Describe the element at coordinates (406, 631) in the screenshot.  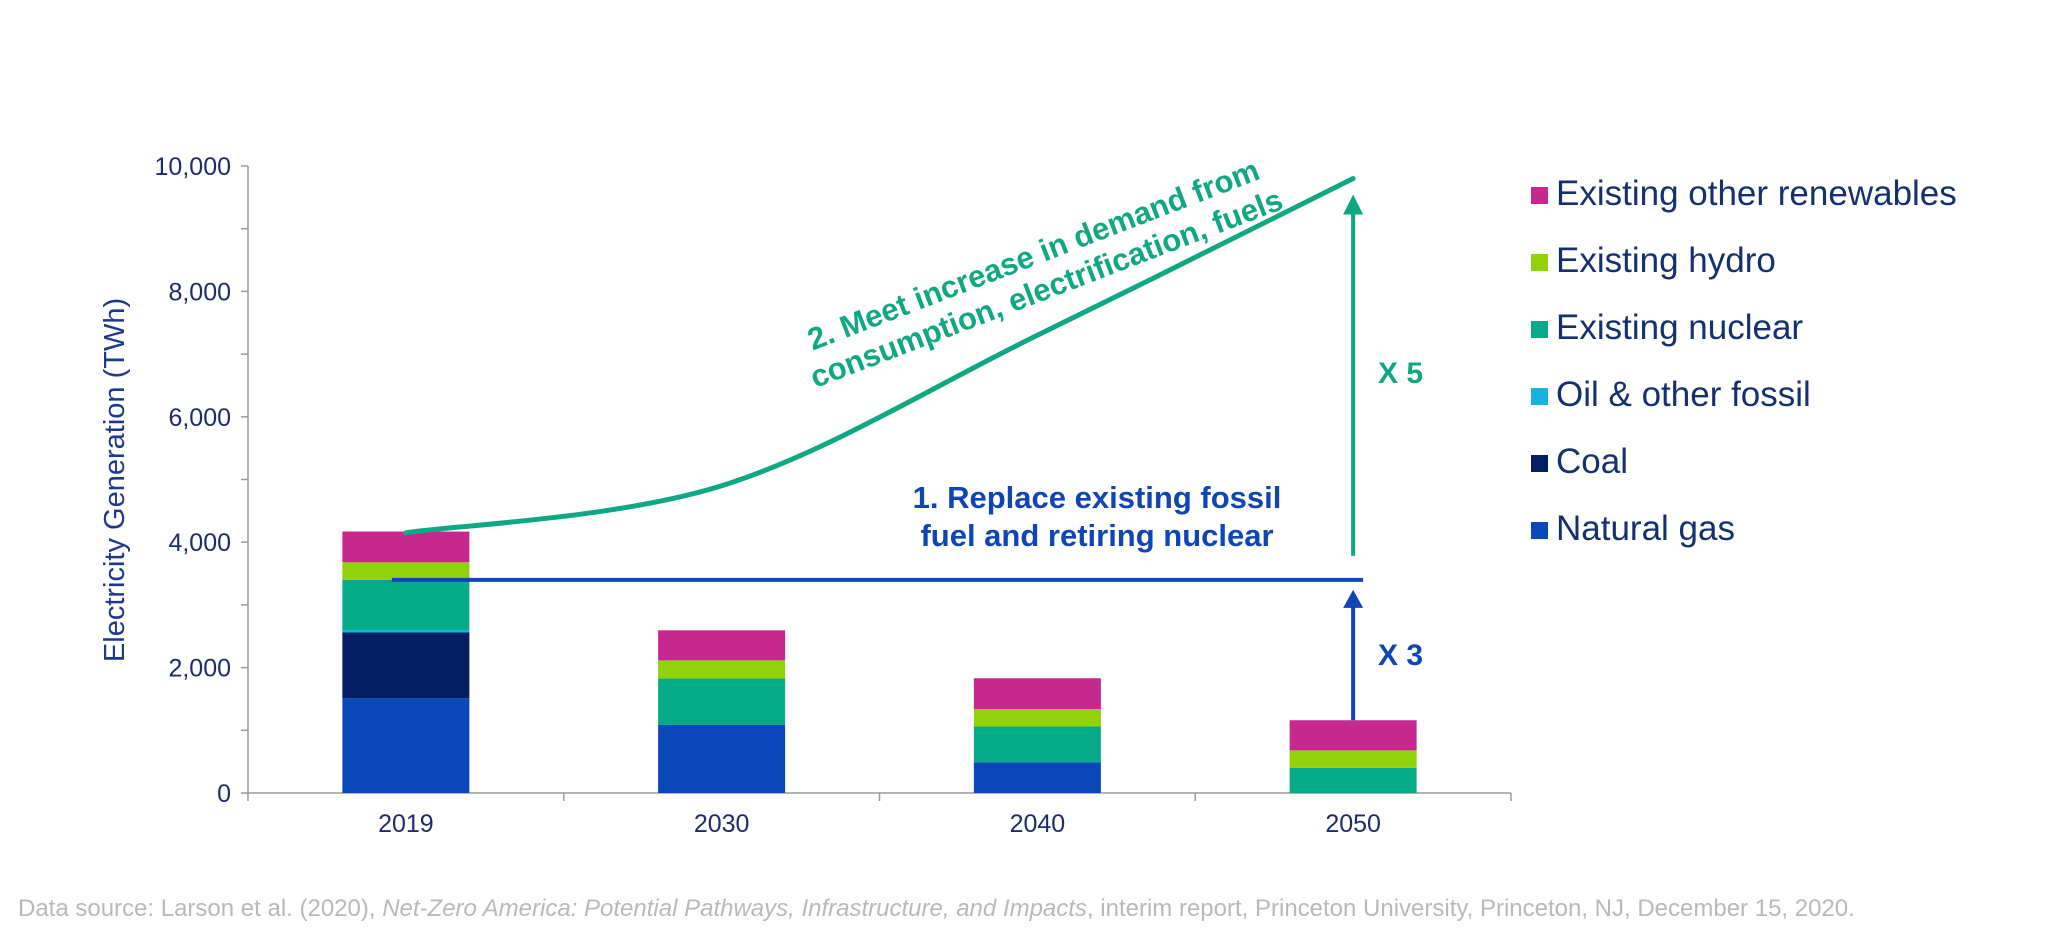
I see `bar-segment-oil-other-fossil` at that location.